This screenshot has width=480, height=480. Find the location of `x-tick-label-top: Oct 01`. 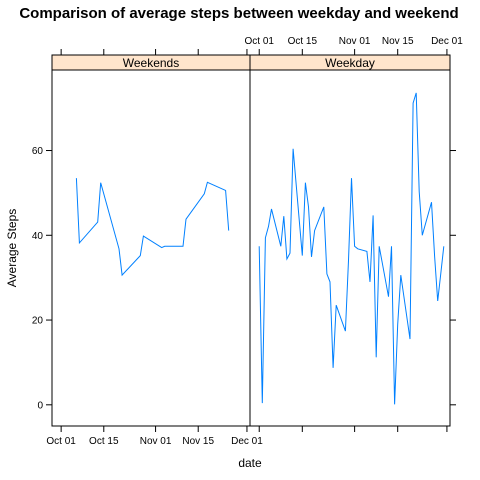

x-tick-label-top: Oct 01 is located at coordinates (259, 41).